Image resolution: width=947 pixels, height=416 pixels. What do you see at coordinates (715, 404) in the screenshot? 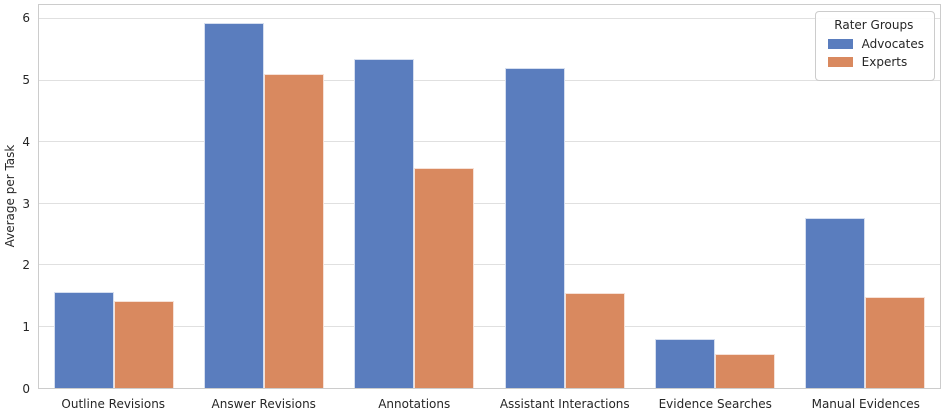
I see `x-tick-label-evidence-searches: Evidence Searches` at bounding box center [715, 404].